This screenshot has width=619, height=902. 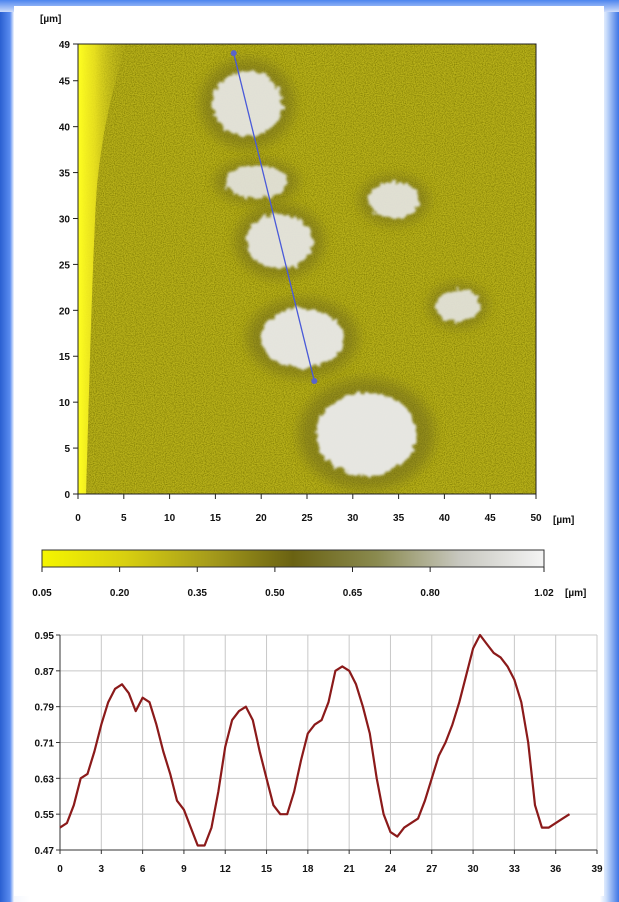 What do you see at coordinates (544, 593) in the screenshot?
I see `colorbar-tick-label: 1.02` at bounding box center [544, 593].